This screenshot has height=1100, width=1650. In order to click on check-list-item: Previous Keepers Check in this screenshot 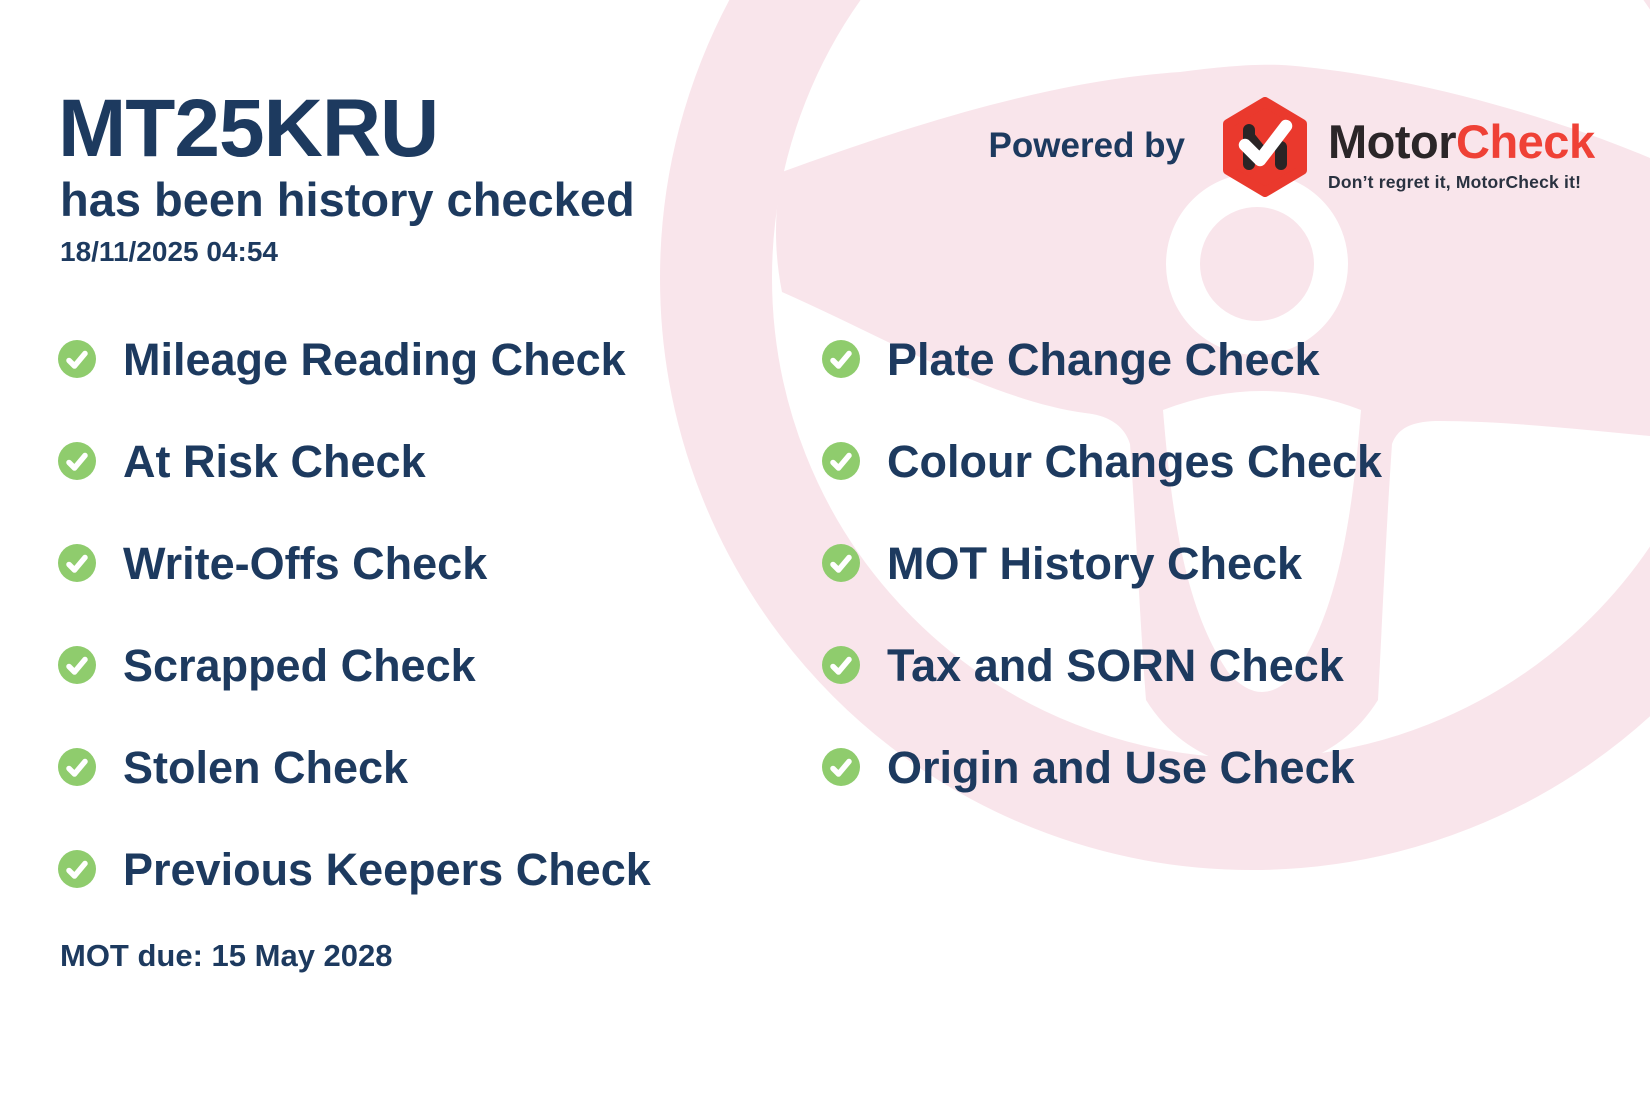, I will do `click(354, 869)`.